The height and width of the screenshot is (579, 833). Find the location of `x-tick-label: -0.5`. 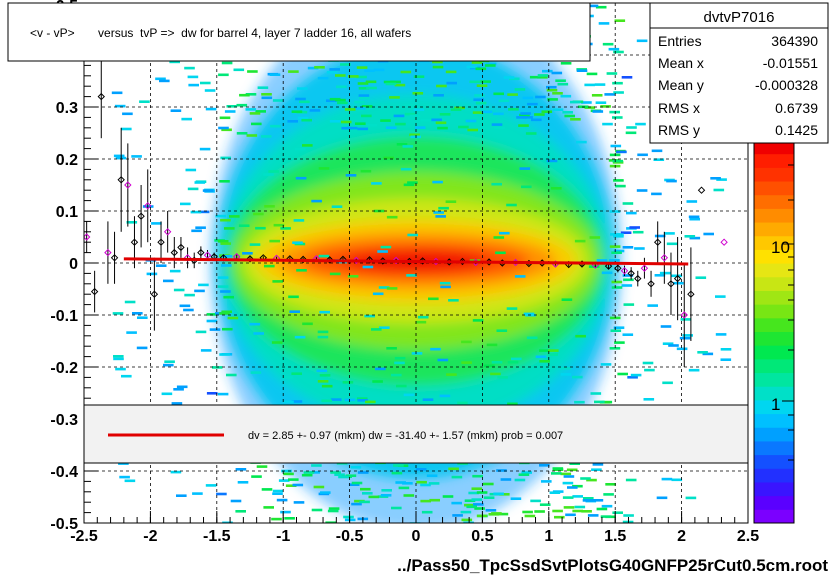

x-tick-label: -0.5 is located at coordinates (350, 536).